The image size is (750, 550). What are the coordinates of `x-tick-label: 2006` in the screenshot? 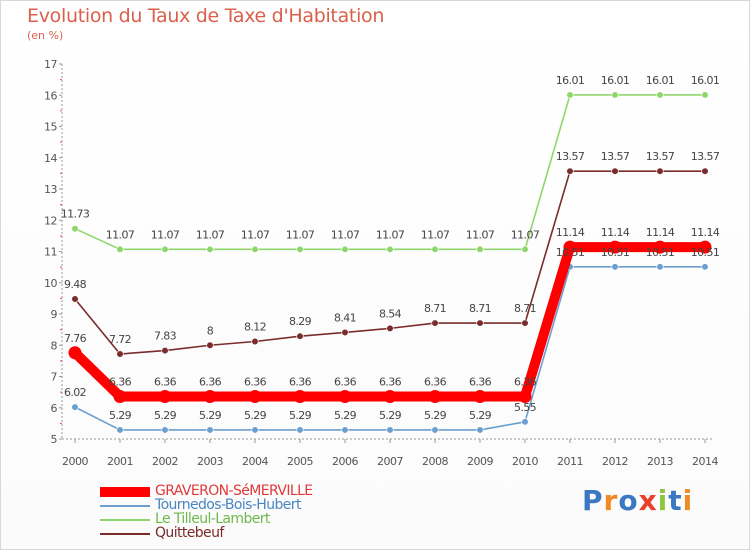 It's located at (345, 461).